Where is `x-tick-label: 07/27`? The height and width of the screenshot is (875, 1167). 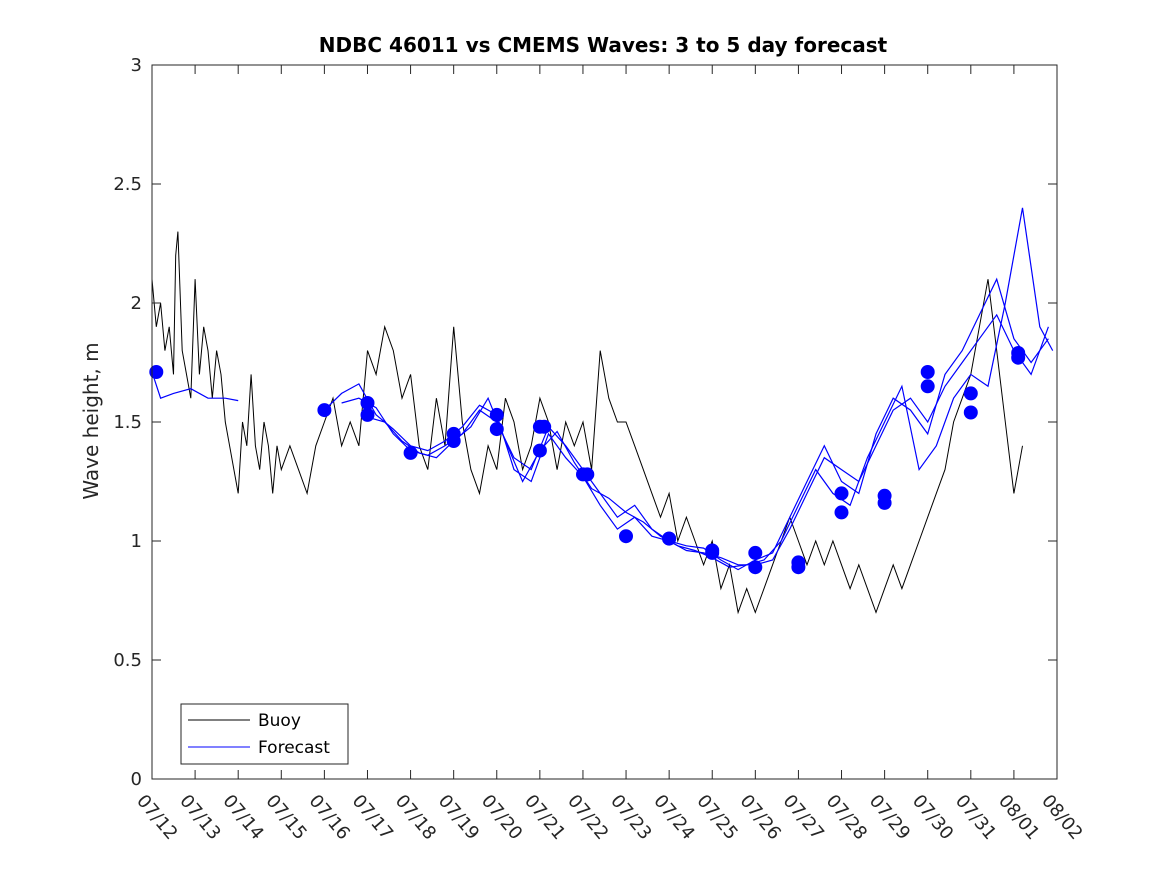
x-tick-label: 07/27 is located at coordinates (803, 817).